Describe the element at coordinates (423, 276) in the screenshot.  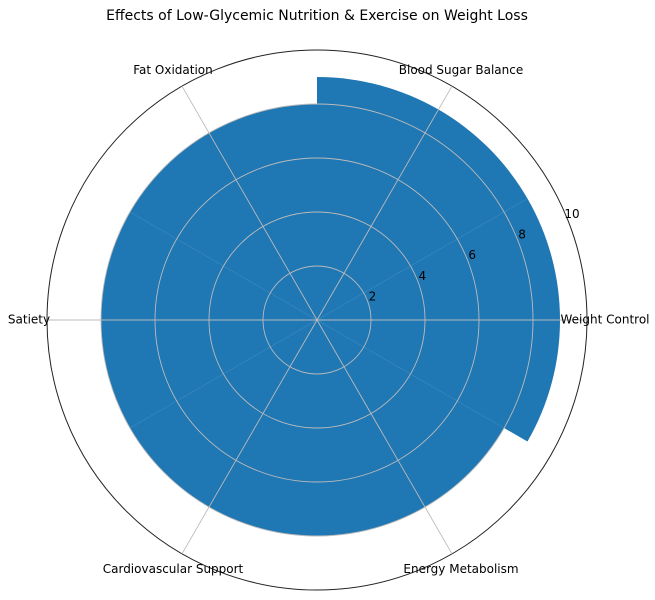
I see `r-tick-label: 4` at that location.